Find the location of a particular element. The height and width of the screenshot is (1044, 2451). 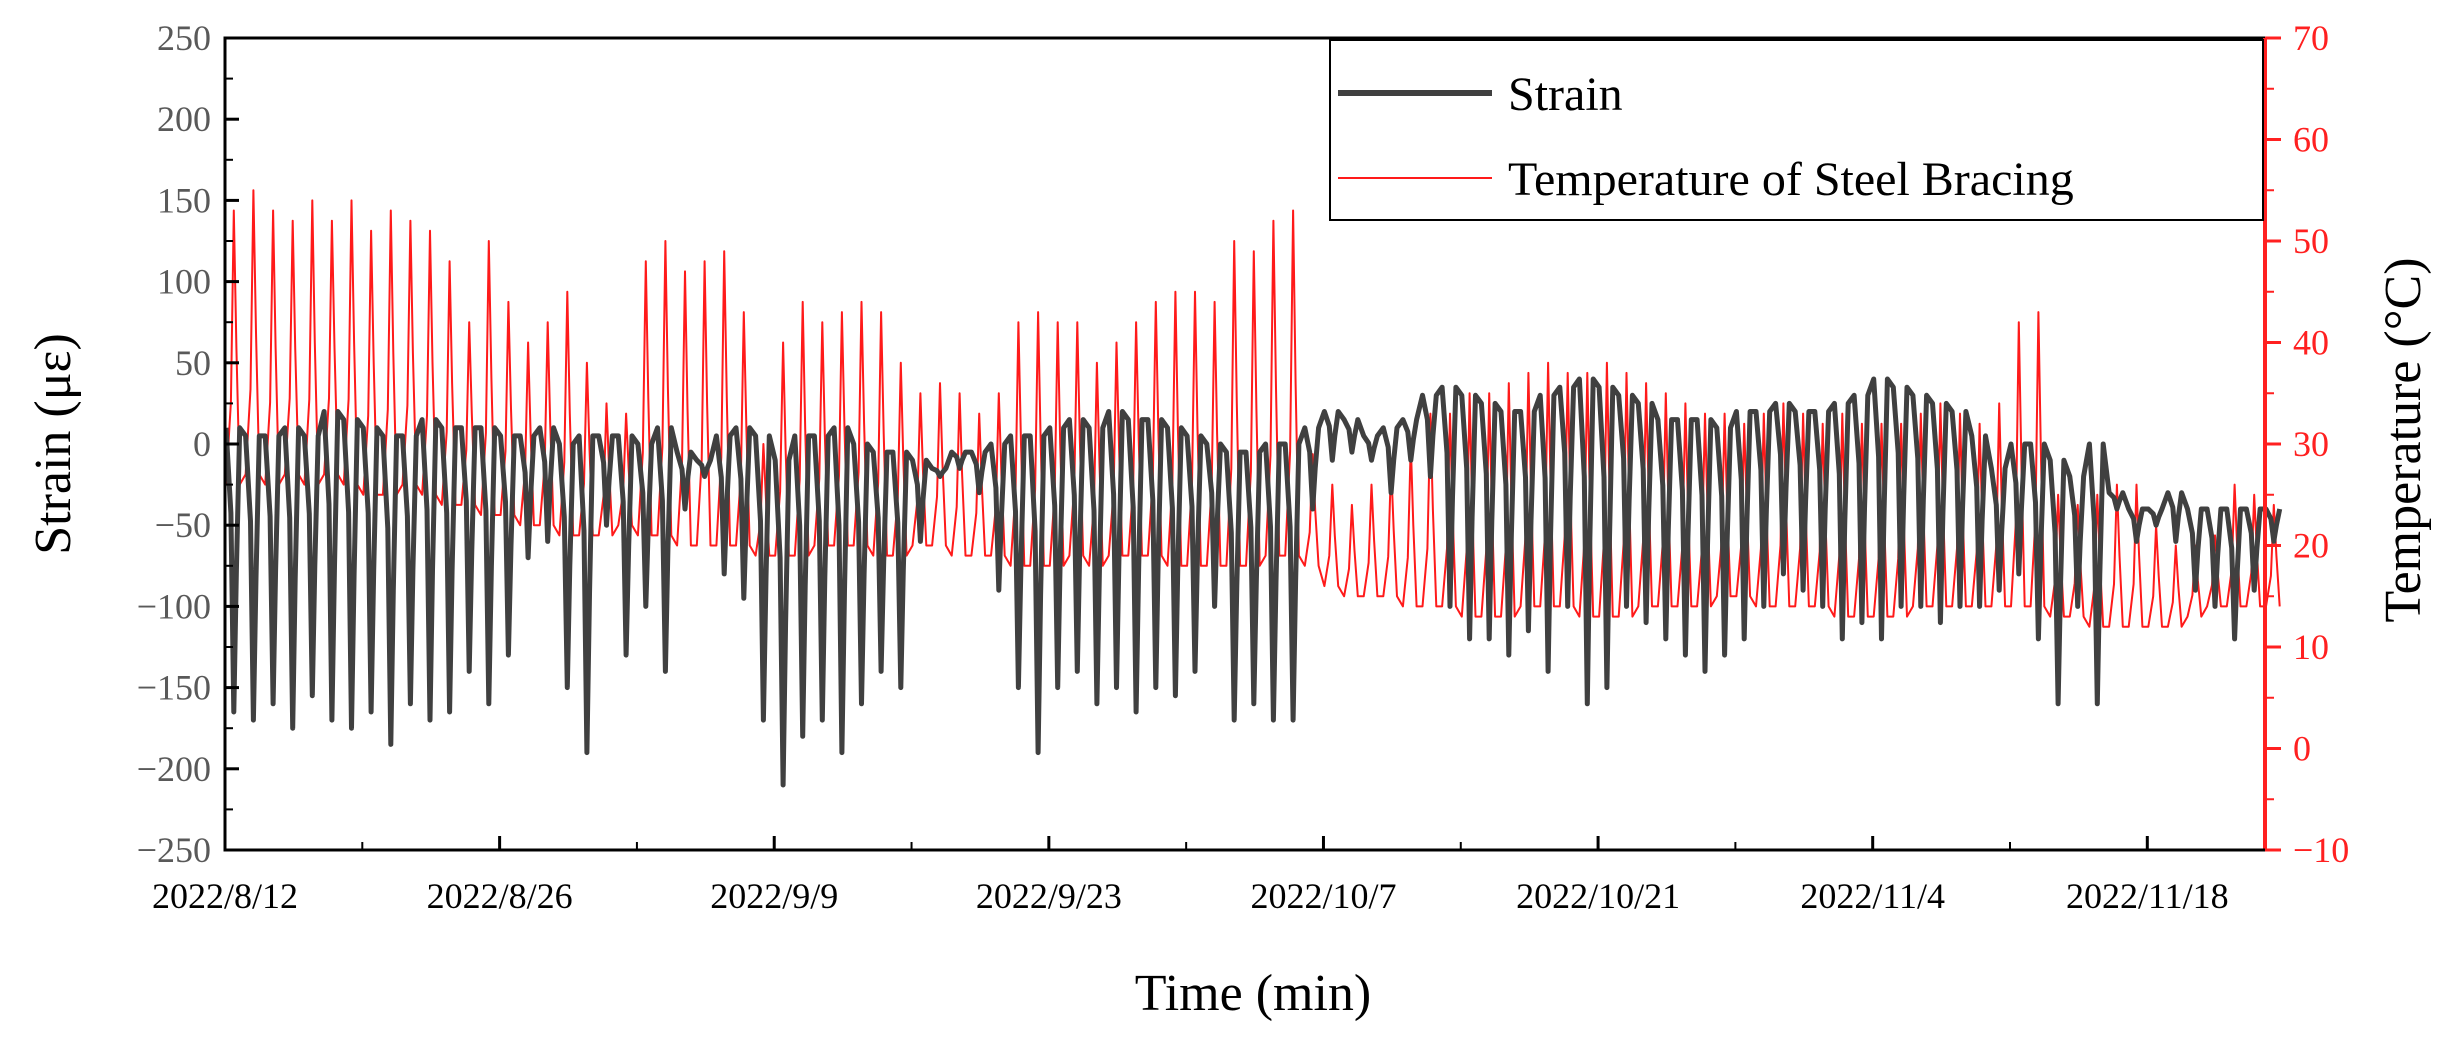

right-axis-ticks: 70 60 50 40 30 20 10 0 −10 is located at coordinates (2307, 444).